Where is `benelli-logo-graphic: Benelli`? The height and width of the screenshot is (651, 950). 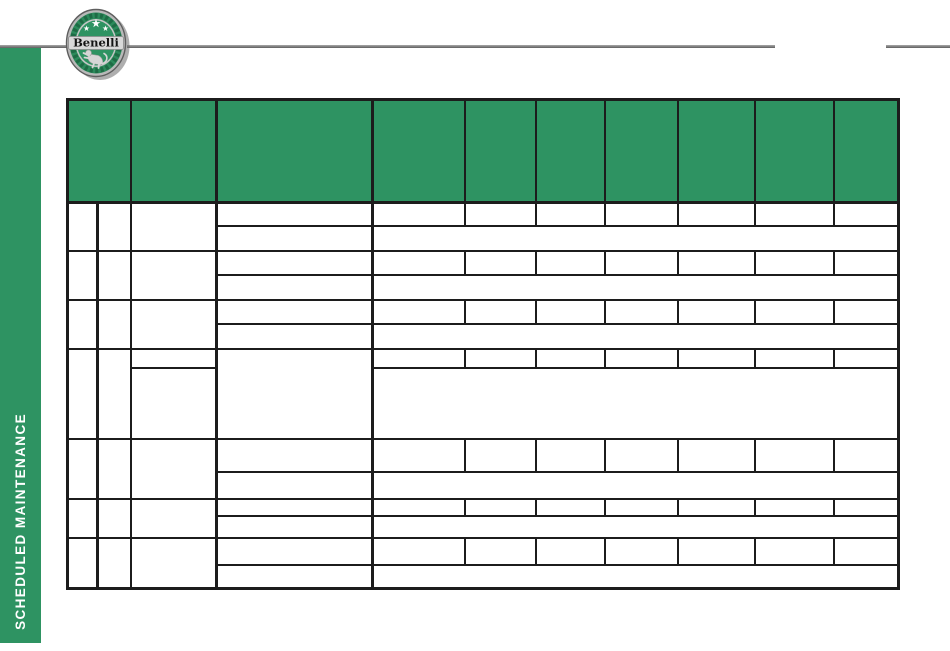
benelli-logo-graphic: Benelli is located at coordinates (97, 44).